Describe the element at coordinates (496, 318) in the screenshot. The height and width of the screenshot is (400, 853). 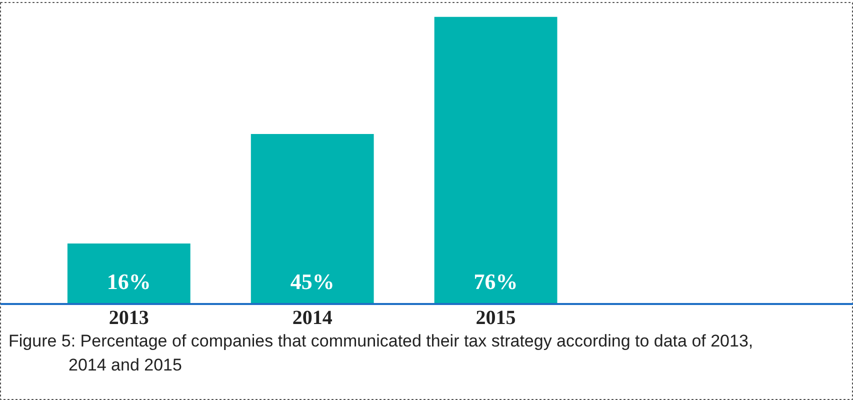
I see `x-tick-label: 2015` at that location.